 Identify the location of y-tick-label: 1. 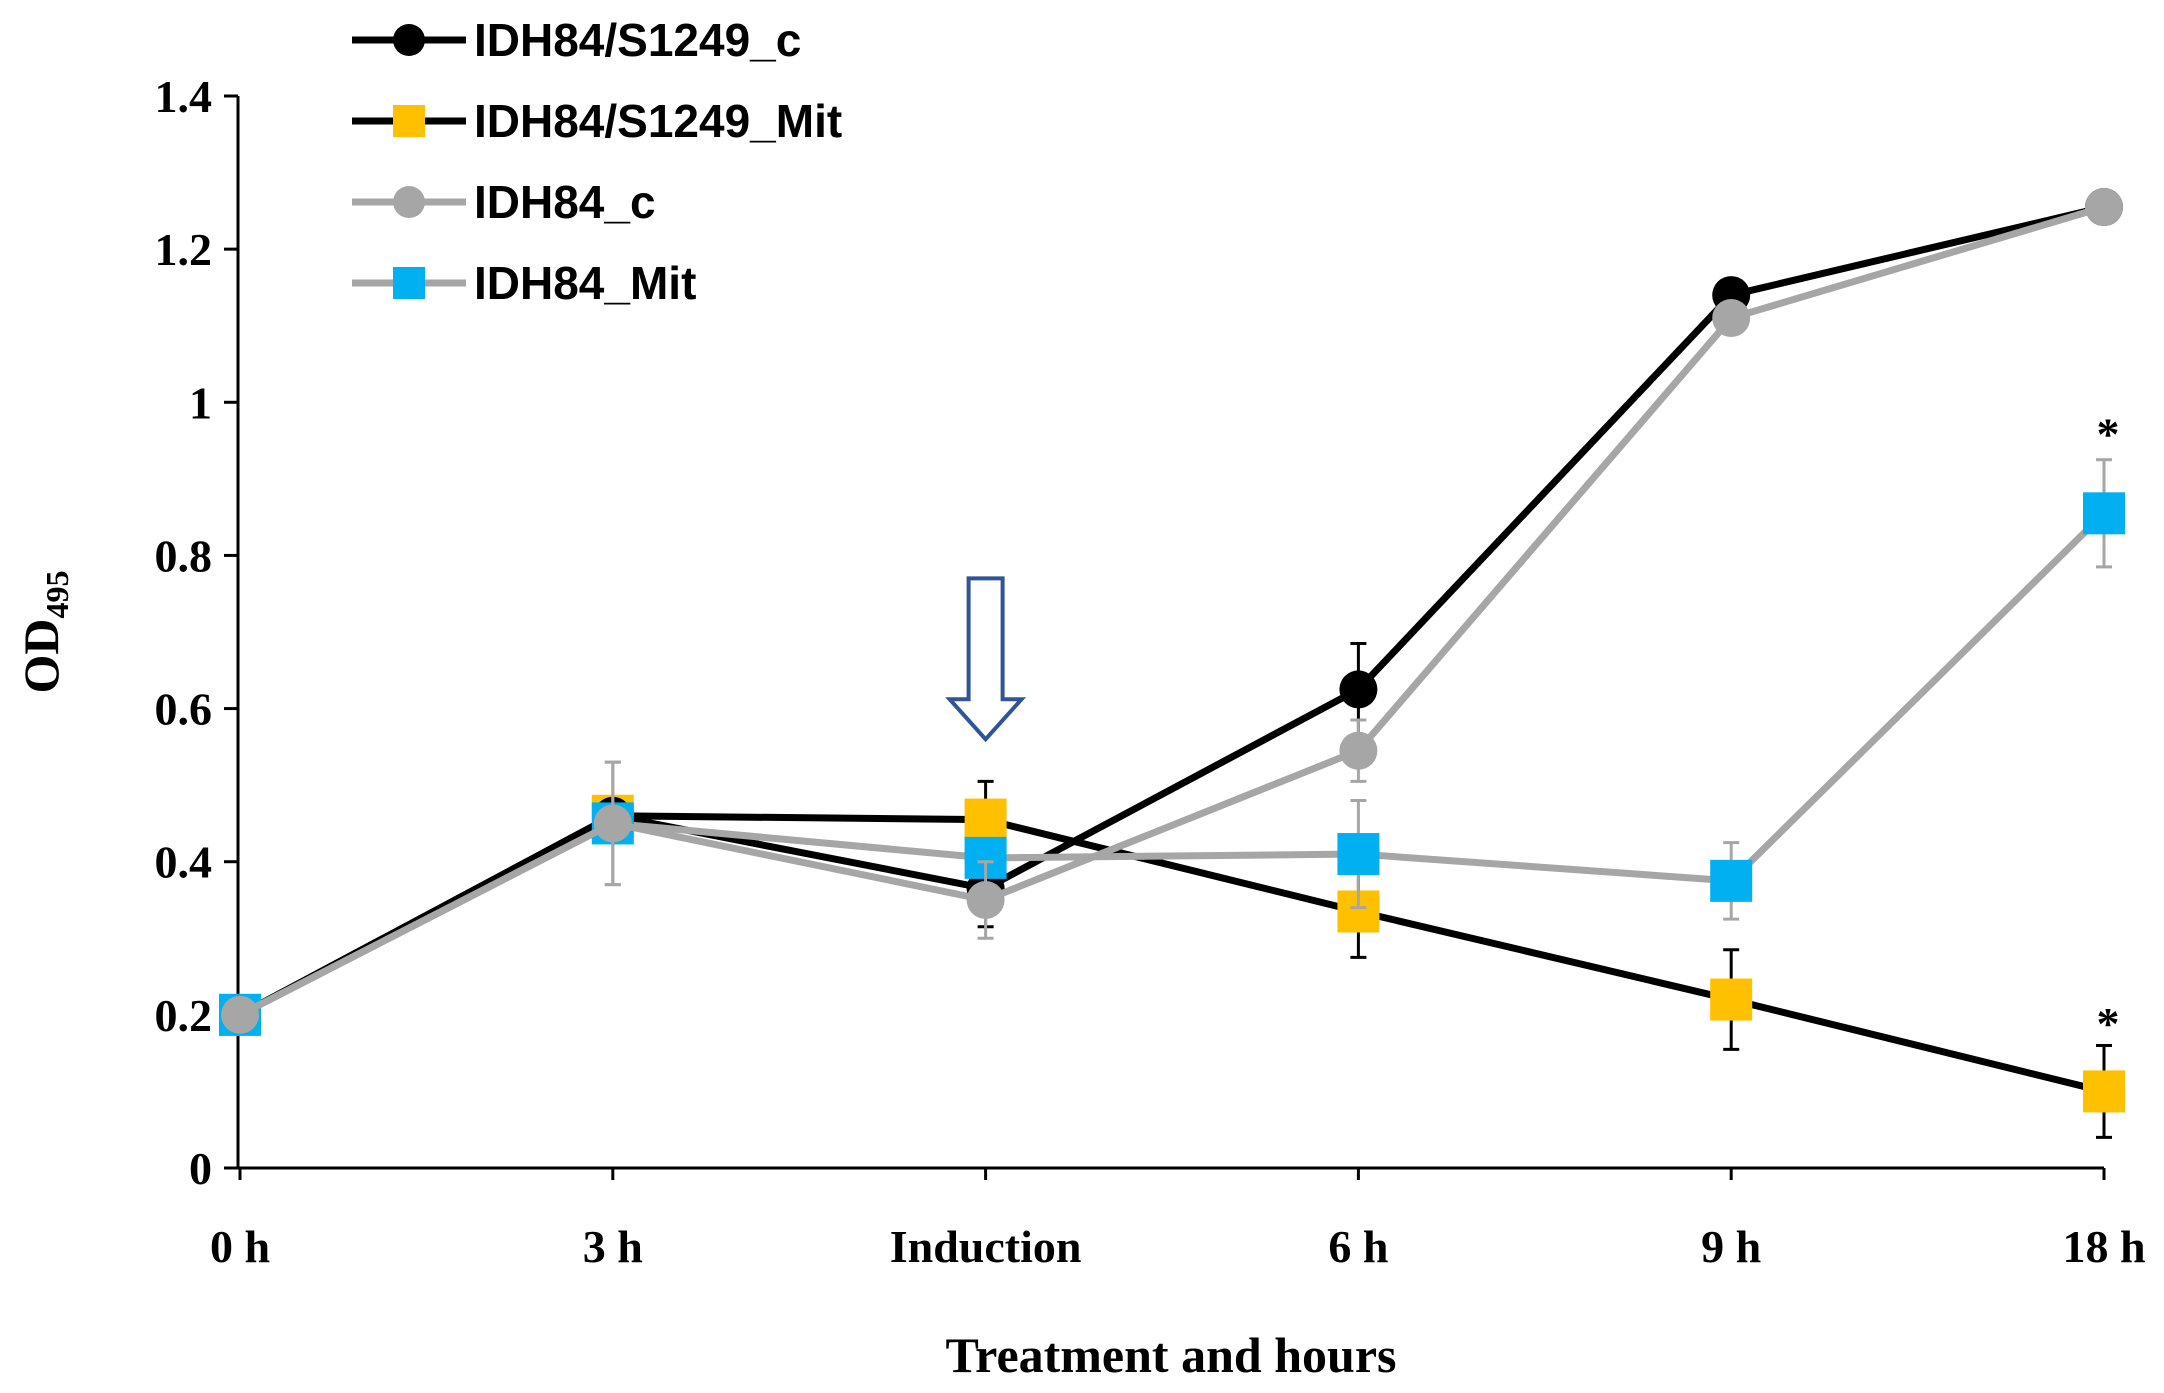
(200, 402).